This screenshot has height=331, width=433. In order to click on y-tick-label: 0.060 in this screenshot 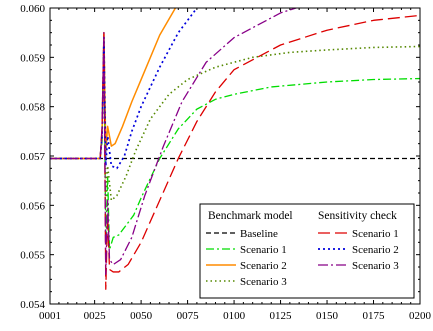, I will do `click(32, 9)`.